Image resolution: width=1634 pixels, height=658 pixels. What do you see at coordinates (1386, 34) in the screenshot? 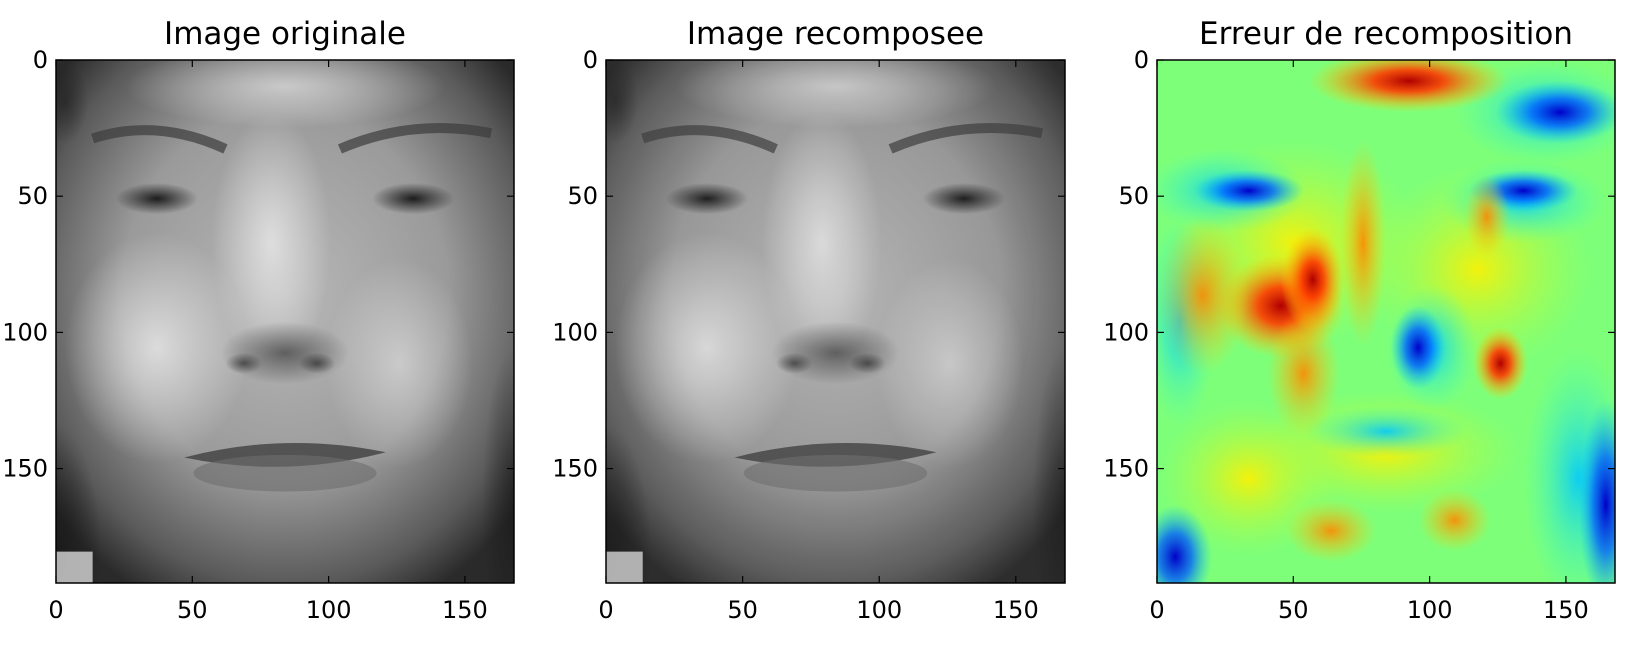
I see `chart-title: Erreur de recomposition` at bounding box center [1386, 34].